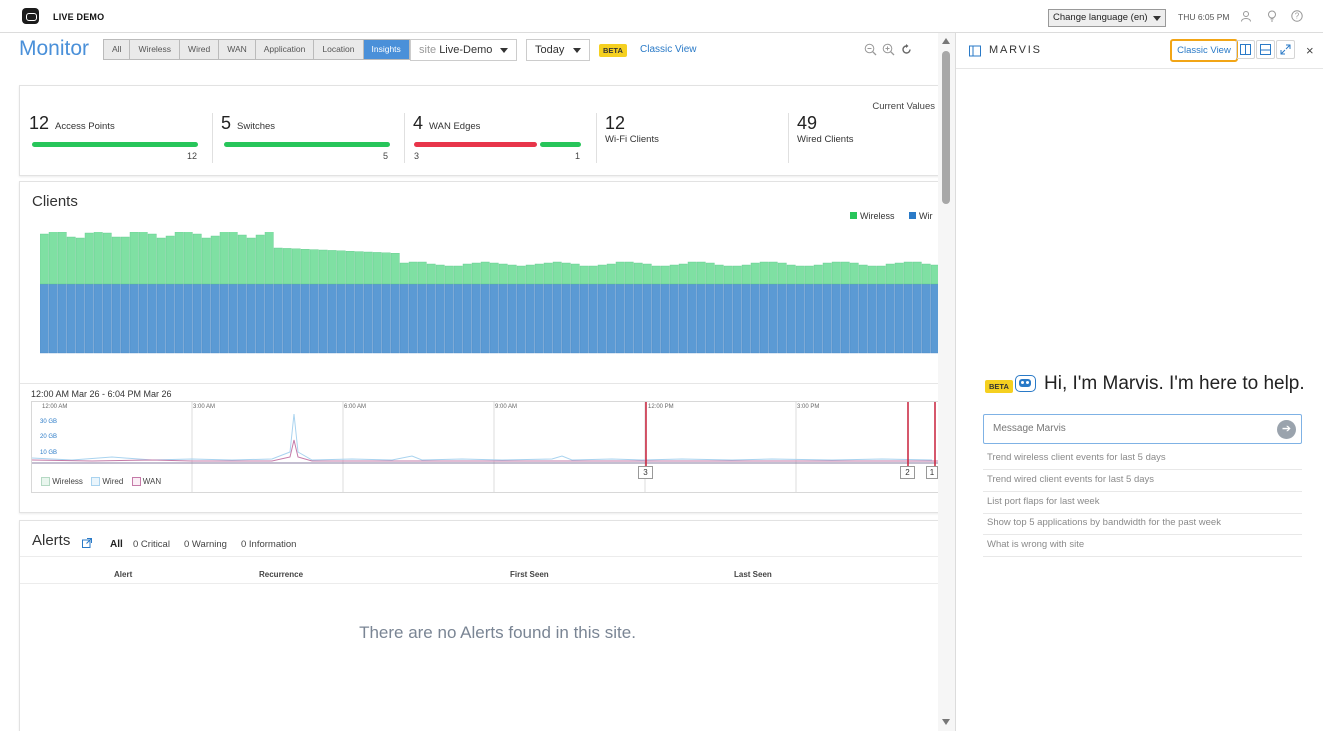 Image resolution: width=1323 pixels, height=731 pixels. What do you see at coordinates (281, 574) in the screenshot?
I see `column-recurrence: Recurrence` at bounding box center [281, 574].